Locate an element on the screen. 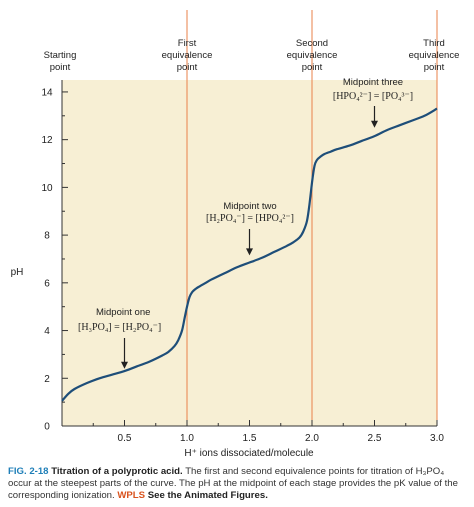 Image resolution: width=474 pixels, height=507 pixels. y-tick-label: 6 is located at coordinates (47, 283).